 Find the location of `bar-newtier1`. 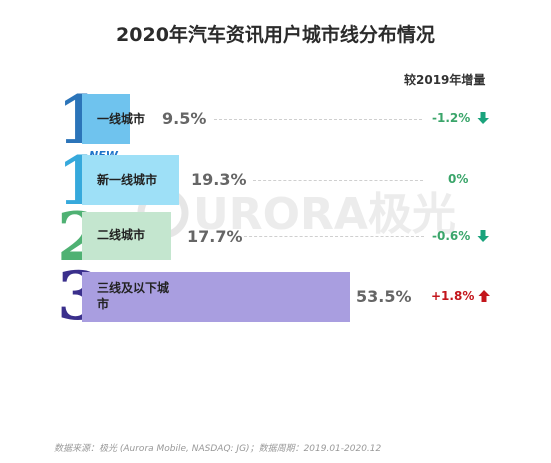

bar-newtier1 is located at coordinates (130, 180).